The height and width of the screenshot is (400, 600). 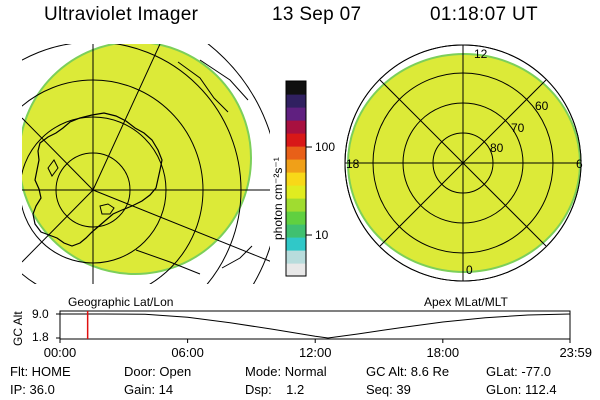 What do you see at coordinates (275, 389) in the screenshot?
I see `dsp-info: Dsp: 1.2` at bounding box center [275, 389].